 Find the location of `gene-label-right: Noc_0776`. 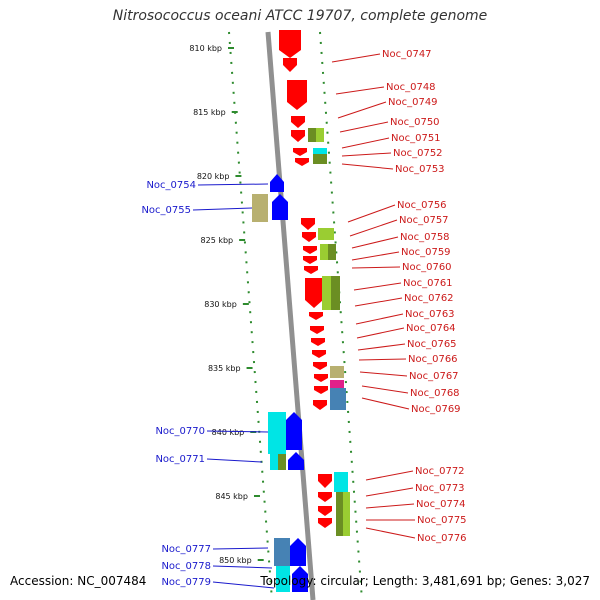

gene-label-right: Noc_0776 is located at coordinates (442, 538).